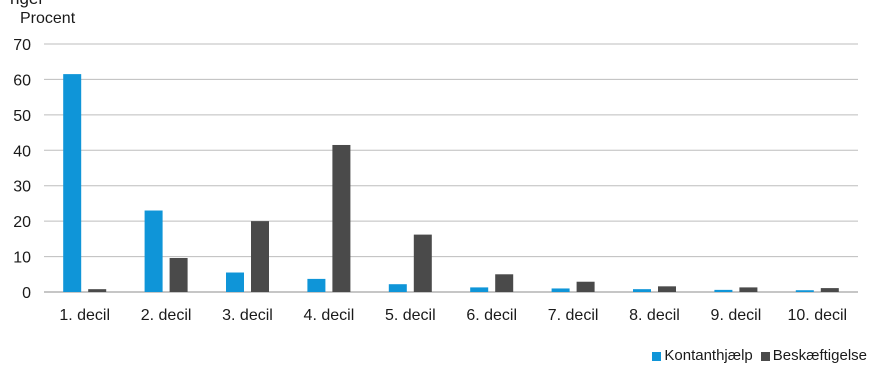 The image size is (869, 367). Describe the element at coordinates (22, 80) in the screenshot. I see `y-tick-label: 60` at that location.